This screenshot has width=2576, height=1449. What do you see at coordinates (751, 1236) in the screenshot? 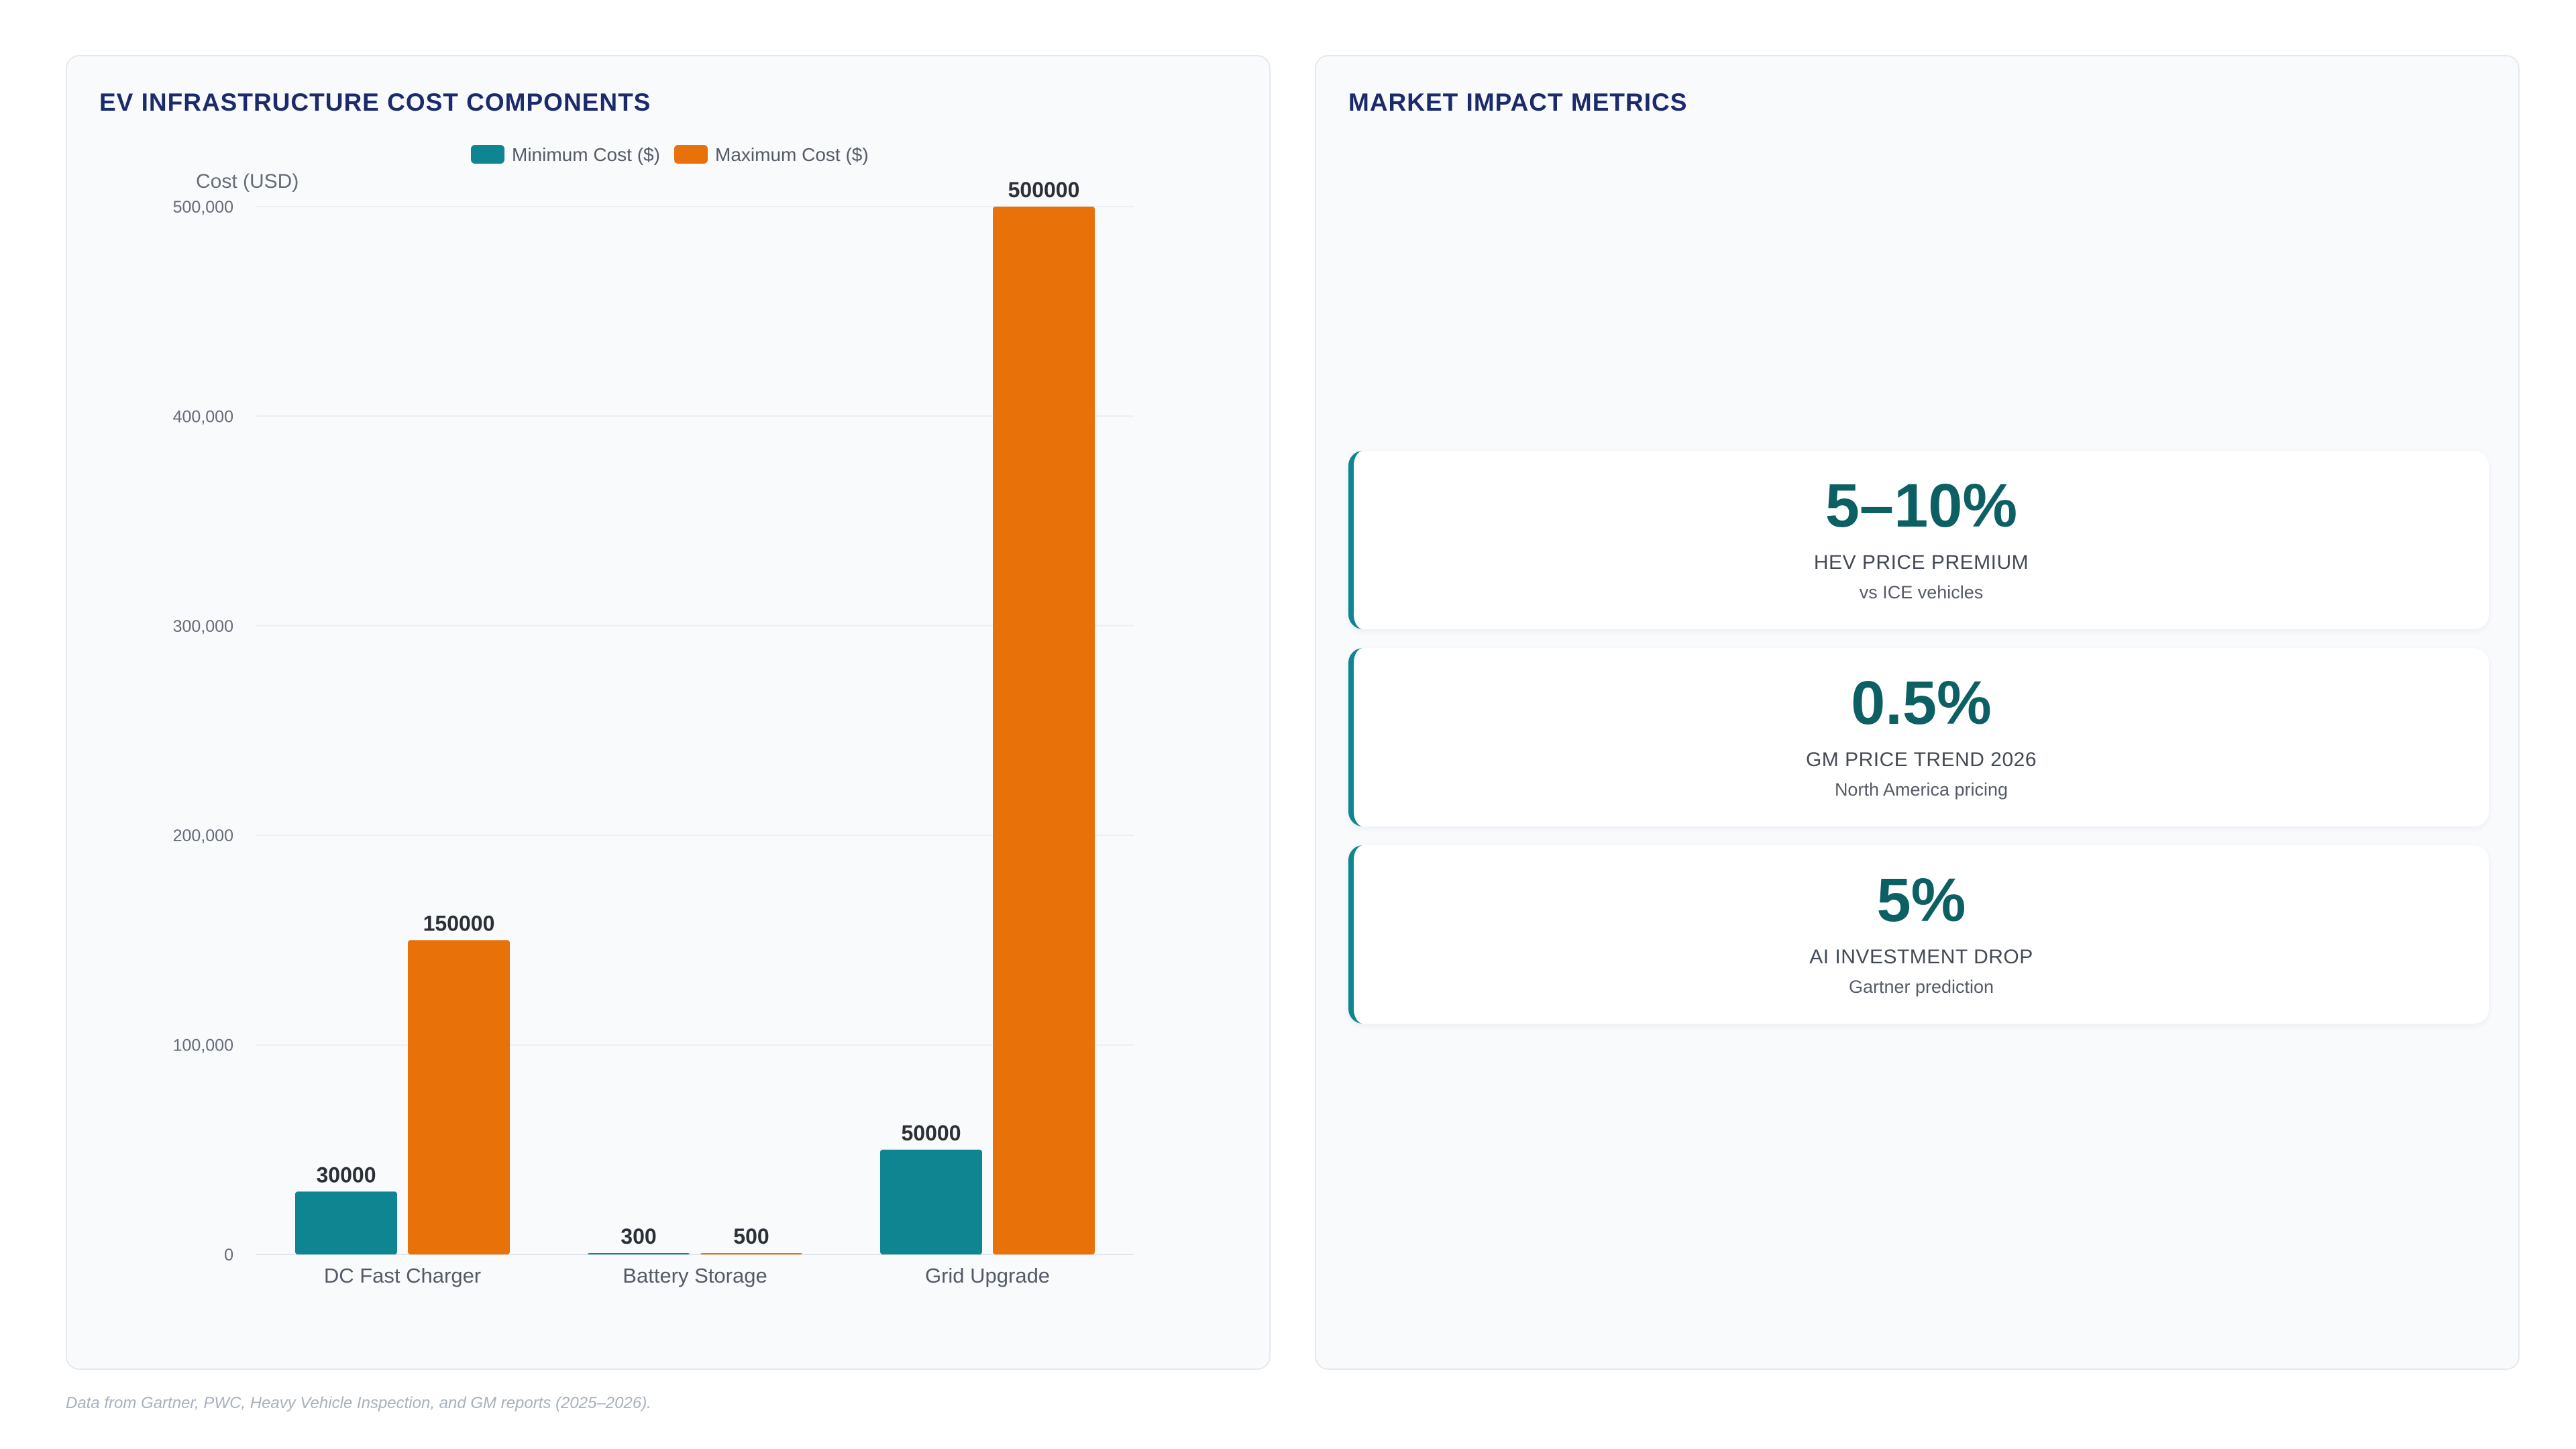
I see `bar-value-label: 500` at bounding box center [751, 1236].